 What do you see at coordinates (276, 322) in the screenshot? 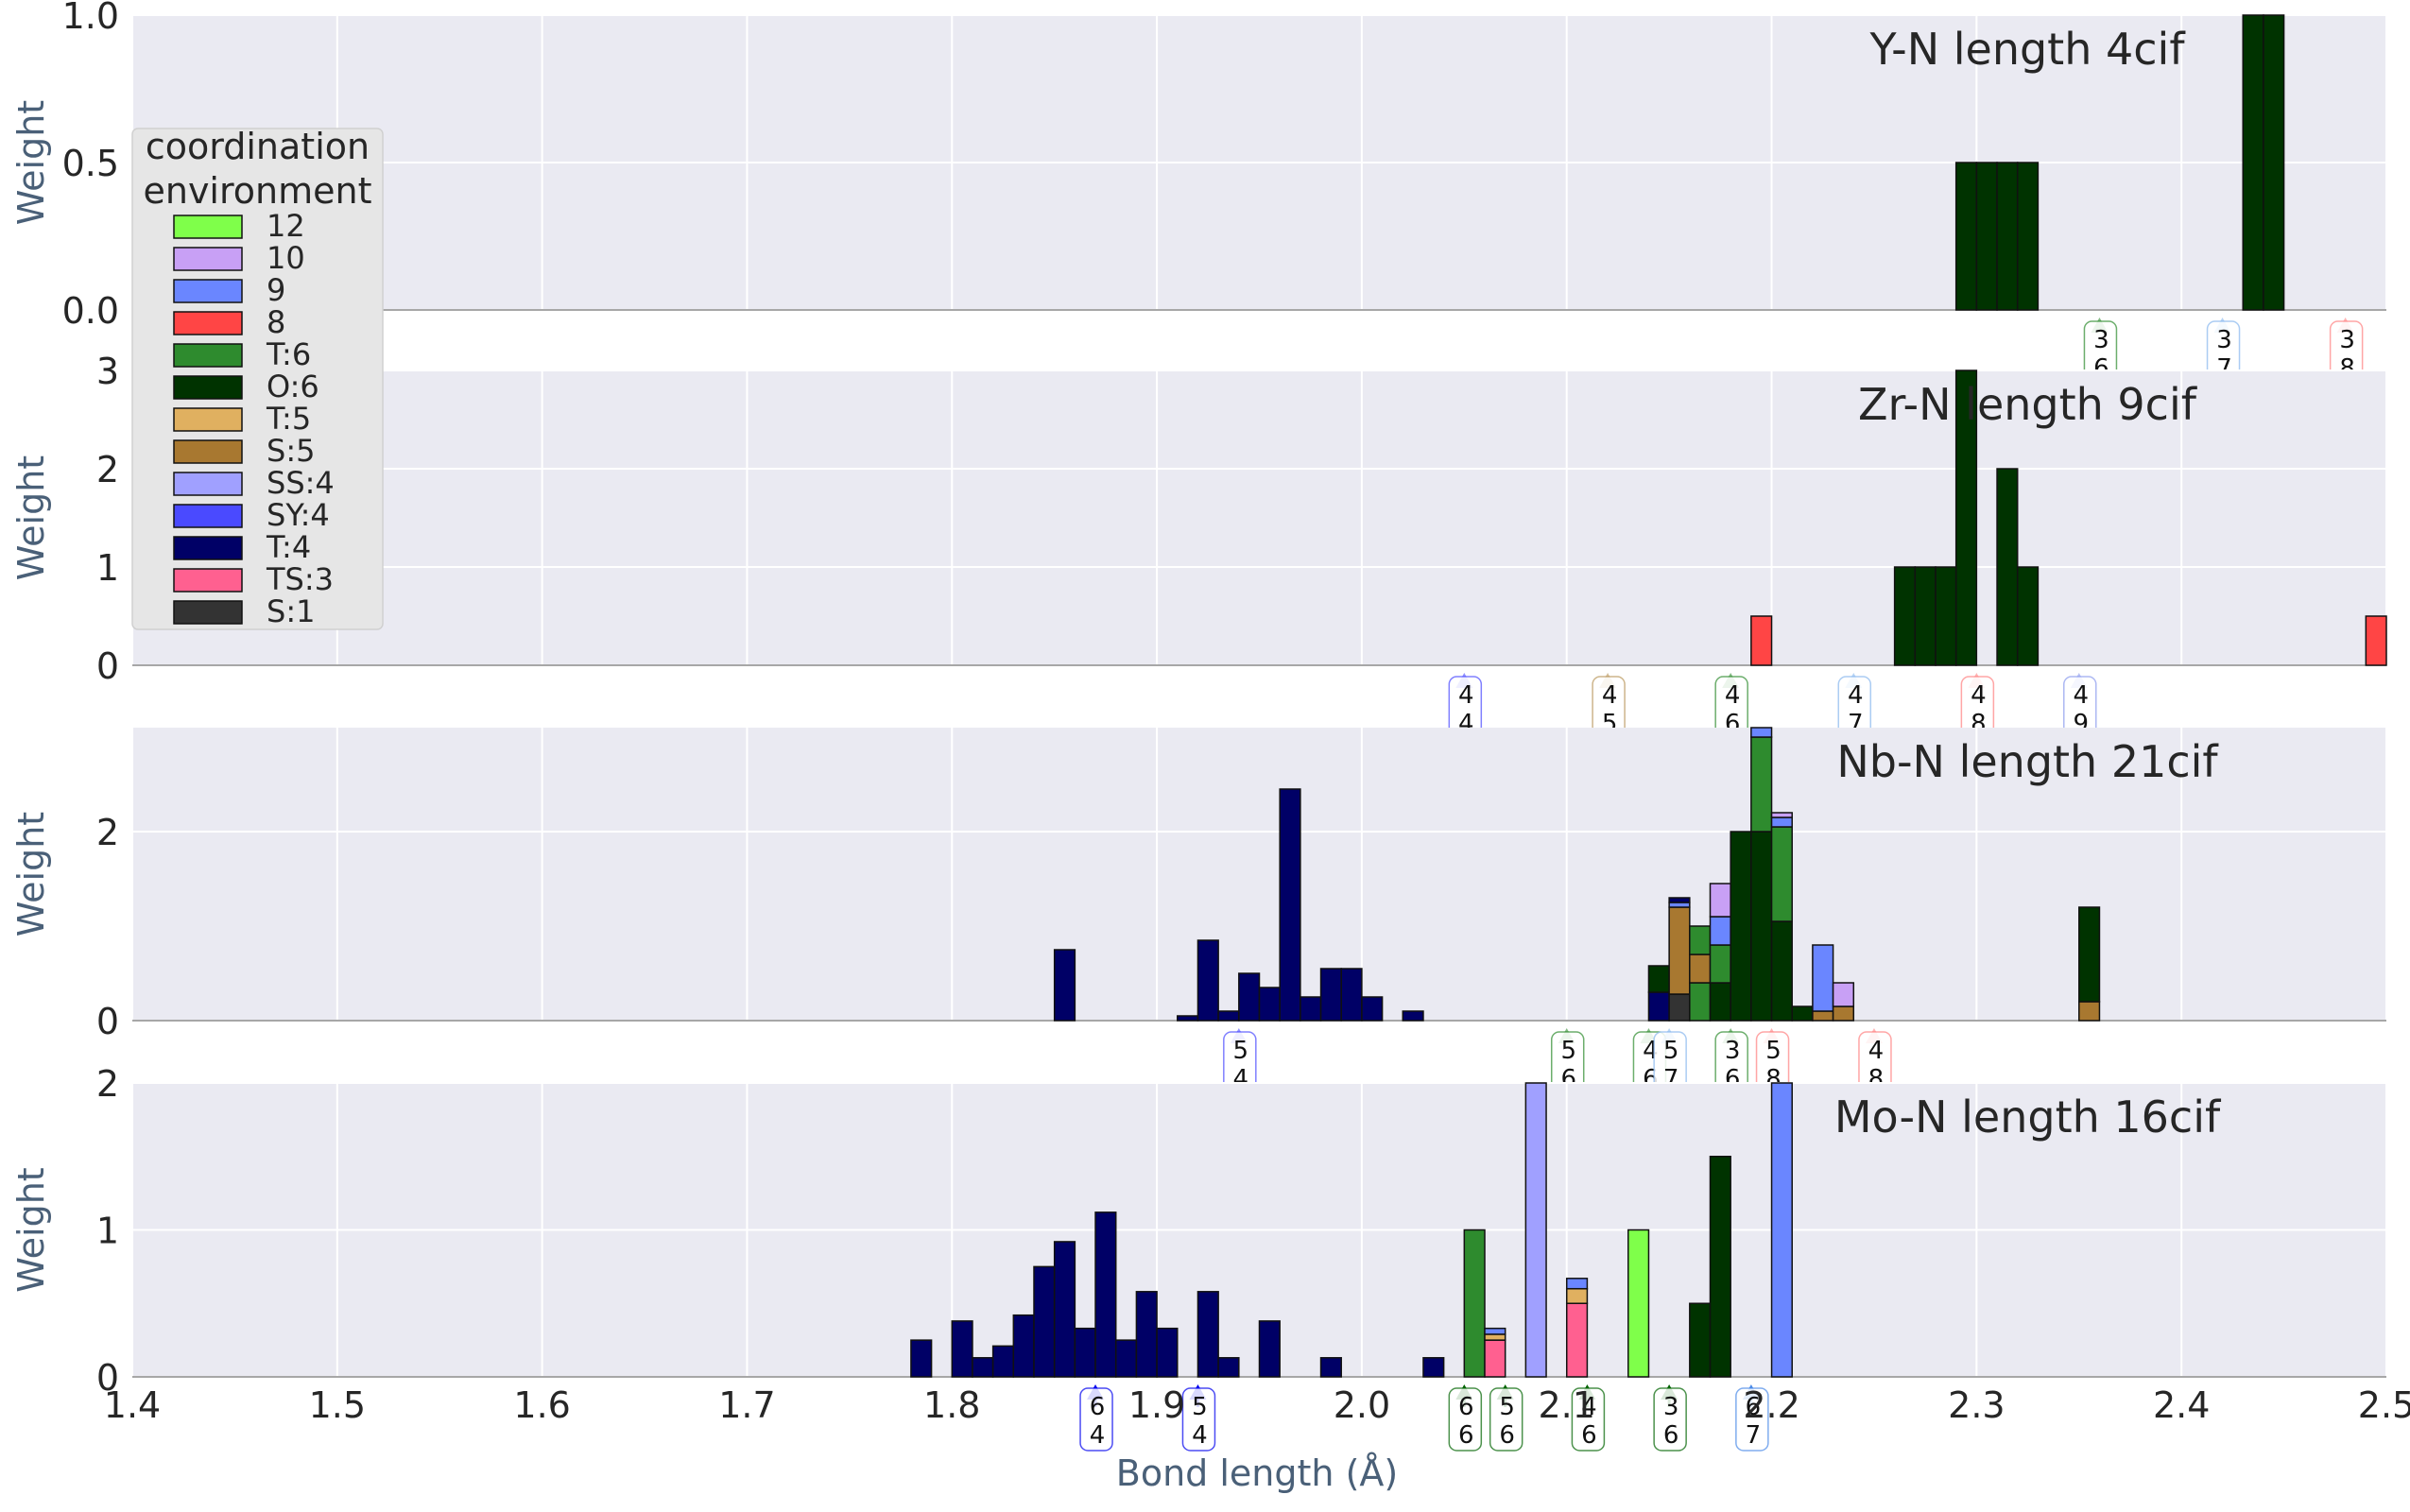
I see `legend-label: 8` at bounding box center [276, 322].